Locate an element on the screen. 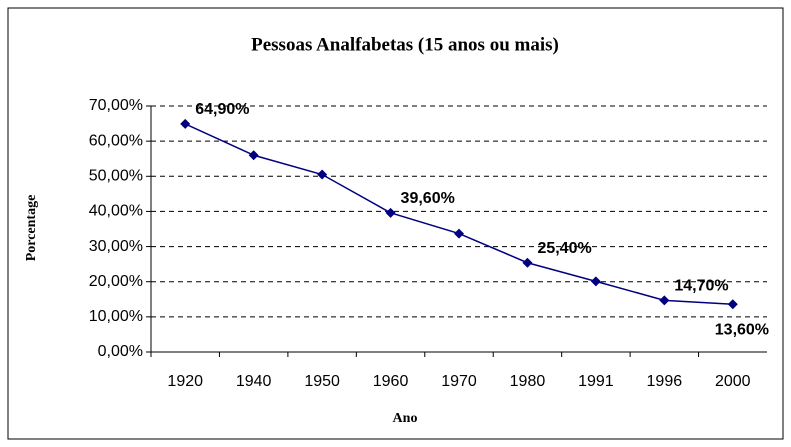 This screenshot has height=447, width=791. y-tick-label: 60,00% is located at coordinates (116, 140).